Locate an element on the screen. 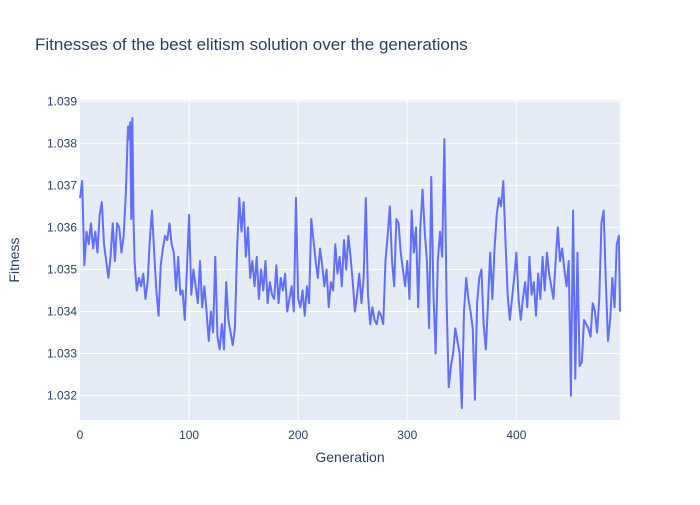 Image resolution: width=700 pixels, height=505 pixels. y-tick-label: 1.039 is located at coordinates (62, 101).